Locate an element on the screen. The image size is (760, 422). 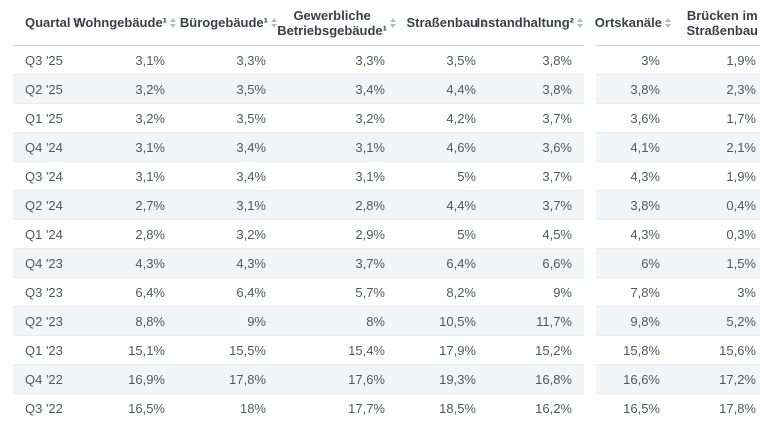
table-row: 9,8% 5,2% is located at coordinates (678, 321).